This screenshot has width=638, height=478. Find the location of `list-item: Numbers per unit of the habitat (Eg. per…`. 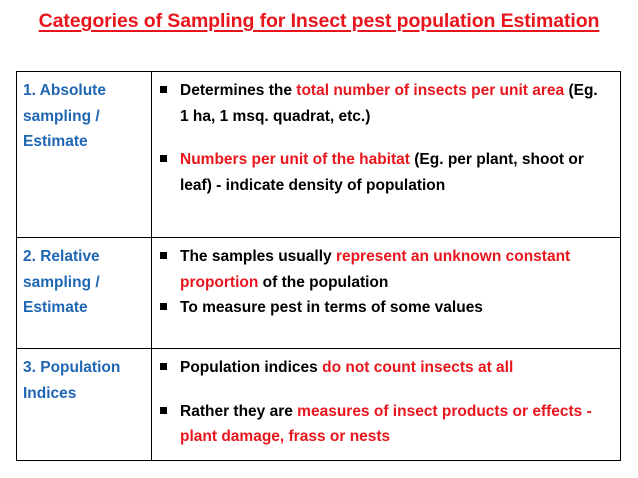

list-item: Numbers per unit of the habitat (Eg. per… is located at coordinates (384, 172).